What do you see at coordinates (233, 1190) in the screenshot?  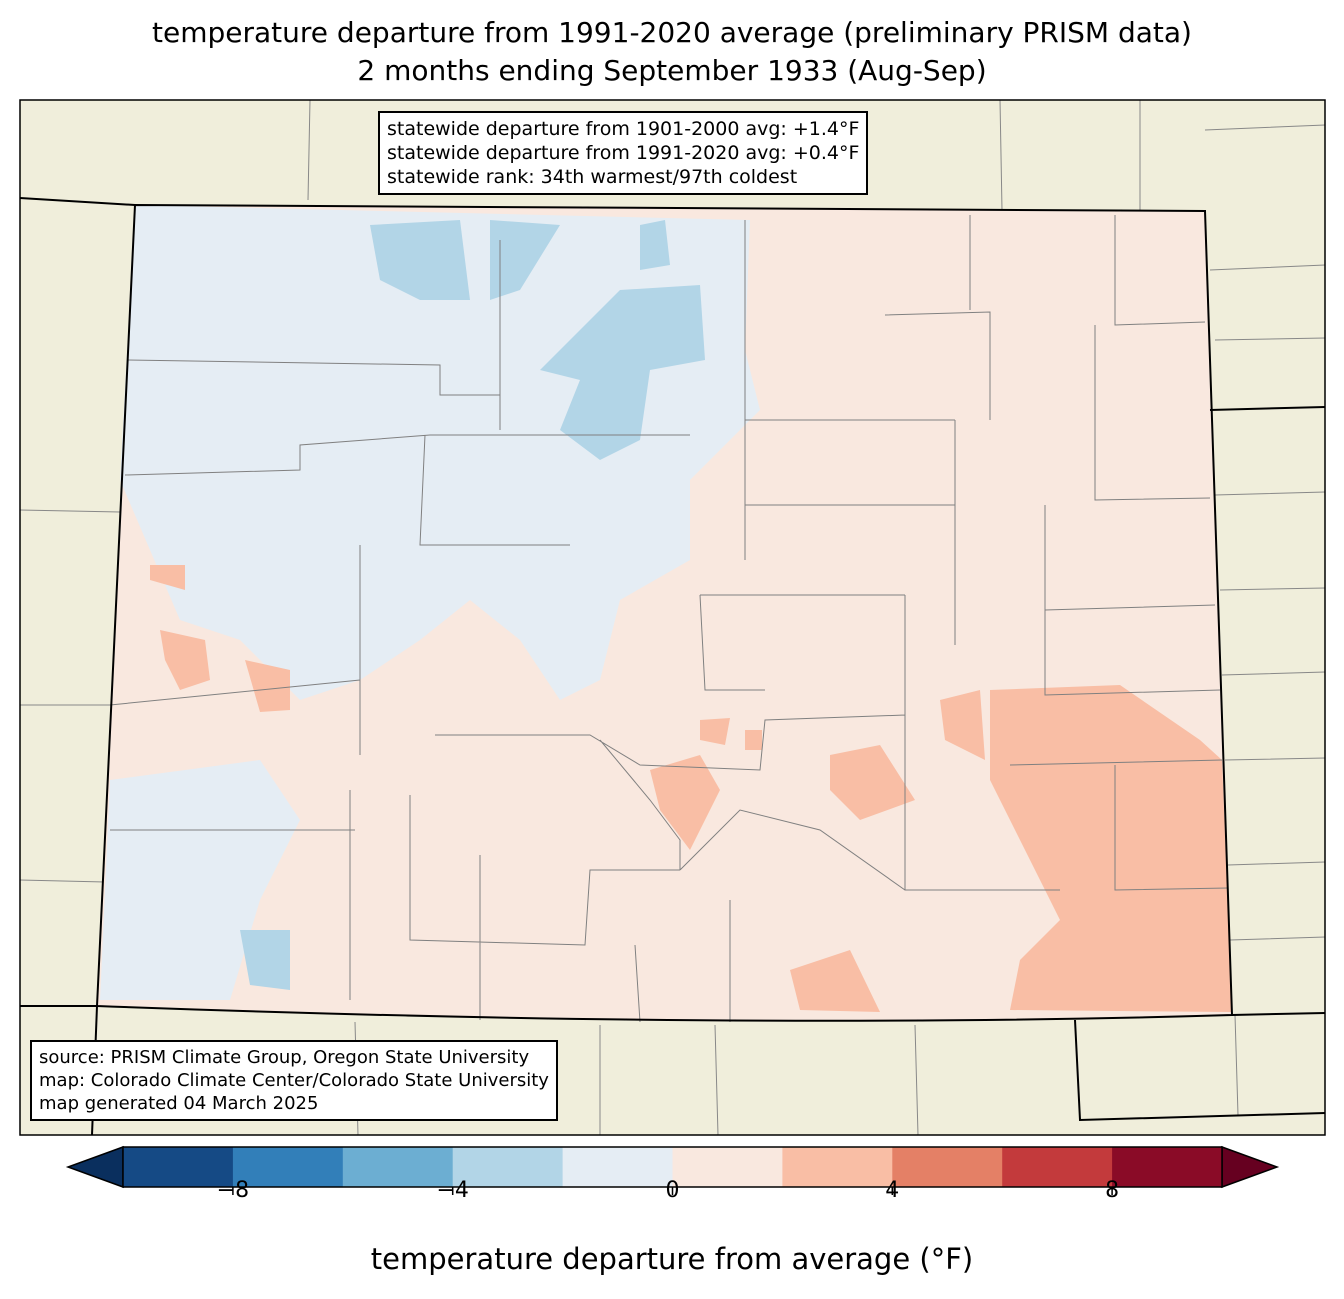 I see `colorbar-tick-label: −8` at bounding box center [233, 1190].